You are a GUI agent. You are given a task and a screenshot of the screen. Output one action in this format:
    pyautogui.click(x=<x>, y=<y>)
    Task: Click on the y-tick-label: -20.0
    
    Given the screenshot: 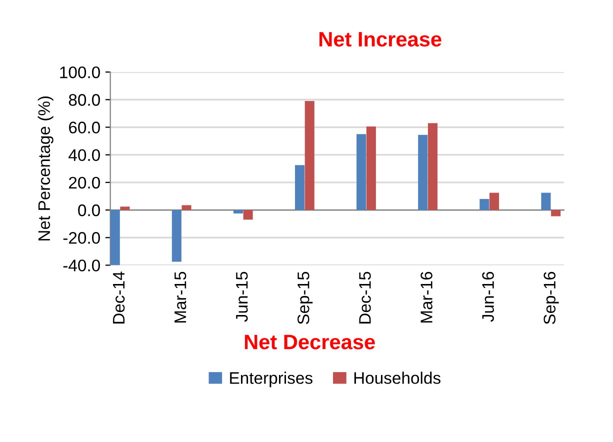 What is the action you would take?
    pyautogui.click(x=81, y=238)
    